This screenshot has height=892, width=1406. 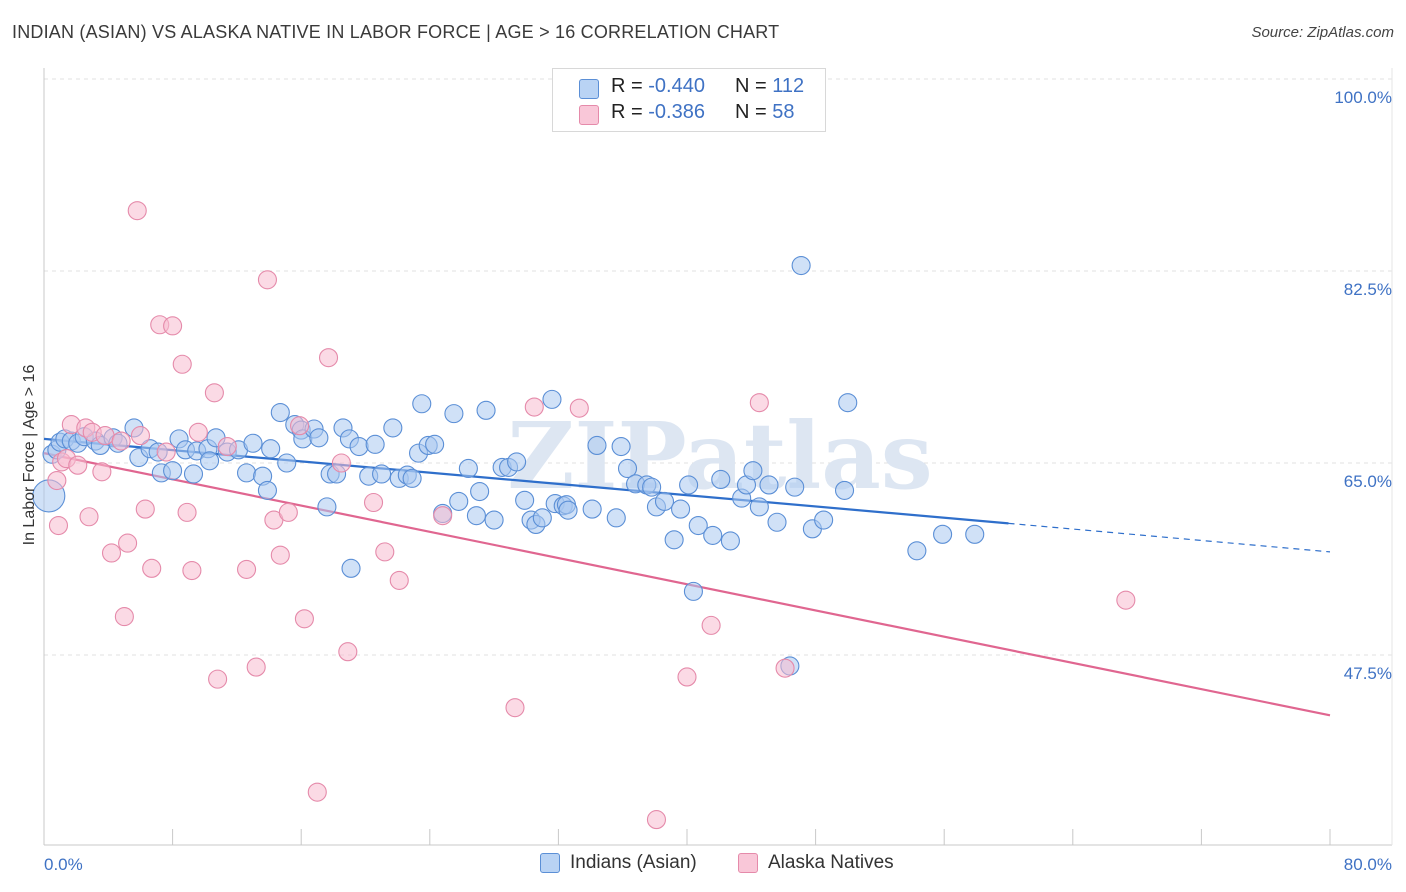 I want to click on legend-swatch-pink, so click(x=589, y=115).